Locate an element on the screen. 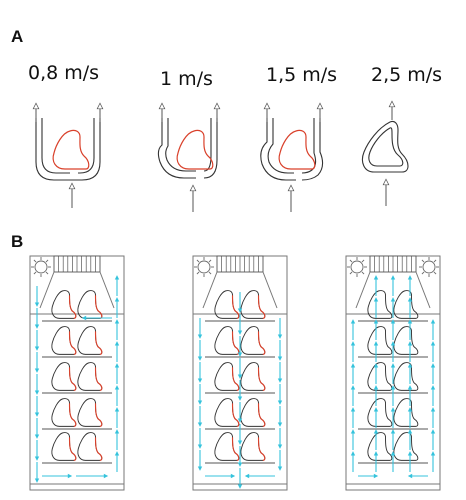 The height and width of the screenshot is (500, 466). speed-label-0: 0,8 m/s is located at coordinates (64, 73).